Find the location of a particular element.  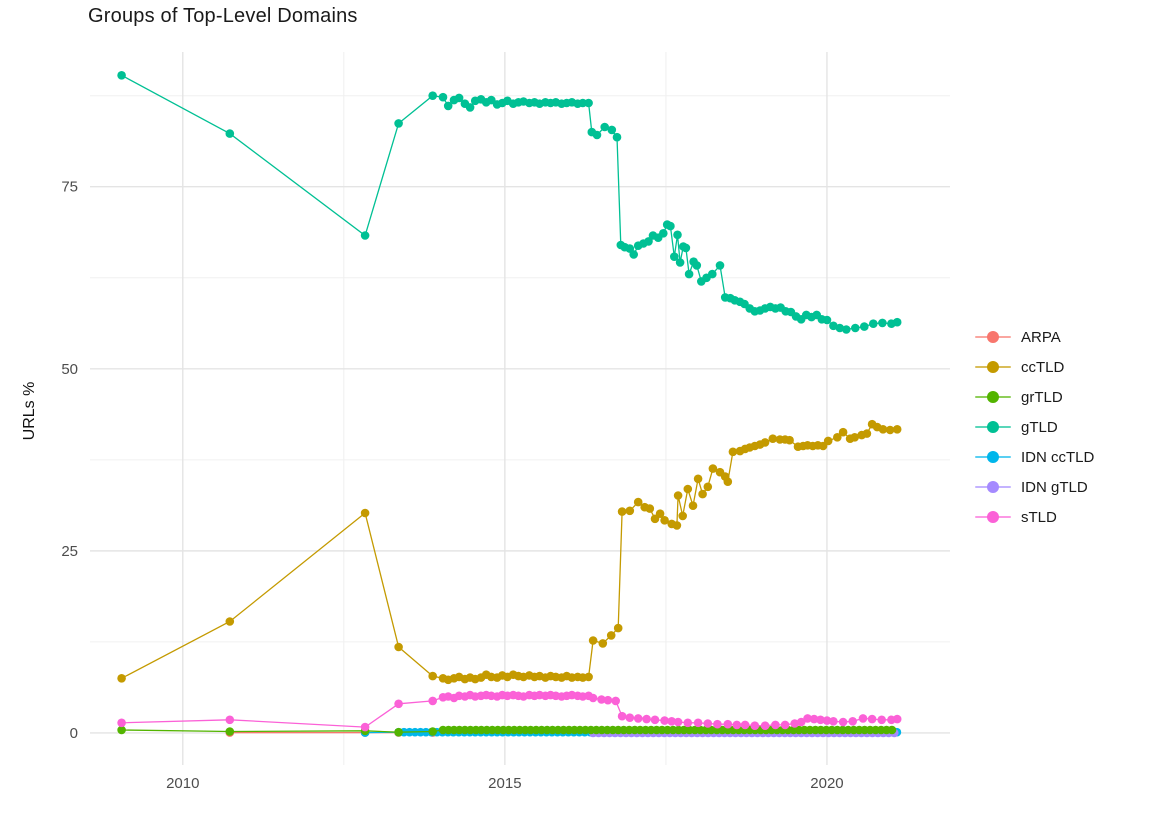

x-tick-label: 2010 is located at coordinates (182, 783).